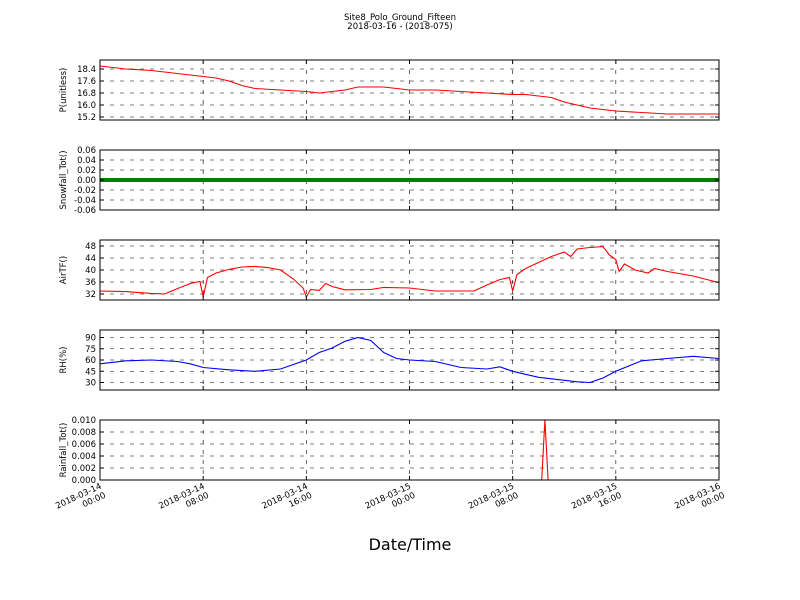 This screenshot has width=800, height=600. I want to click on figure-title: Site8_Polo_Ground_Fifteen, so click(400, 18).